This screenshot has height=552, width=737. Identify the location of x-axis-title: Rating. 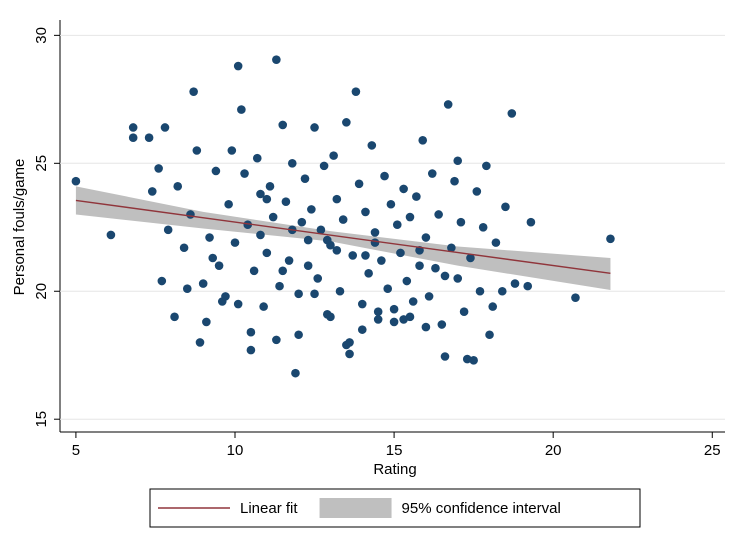
(394, 469).